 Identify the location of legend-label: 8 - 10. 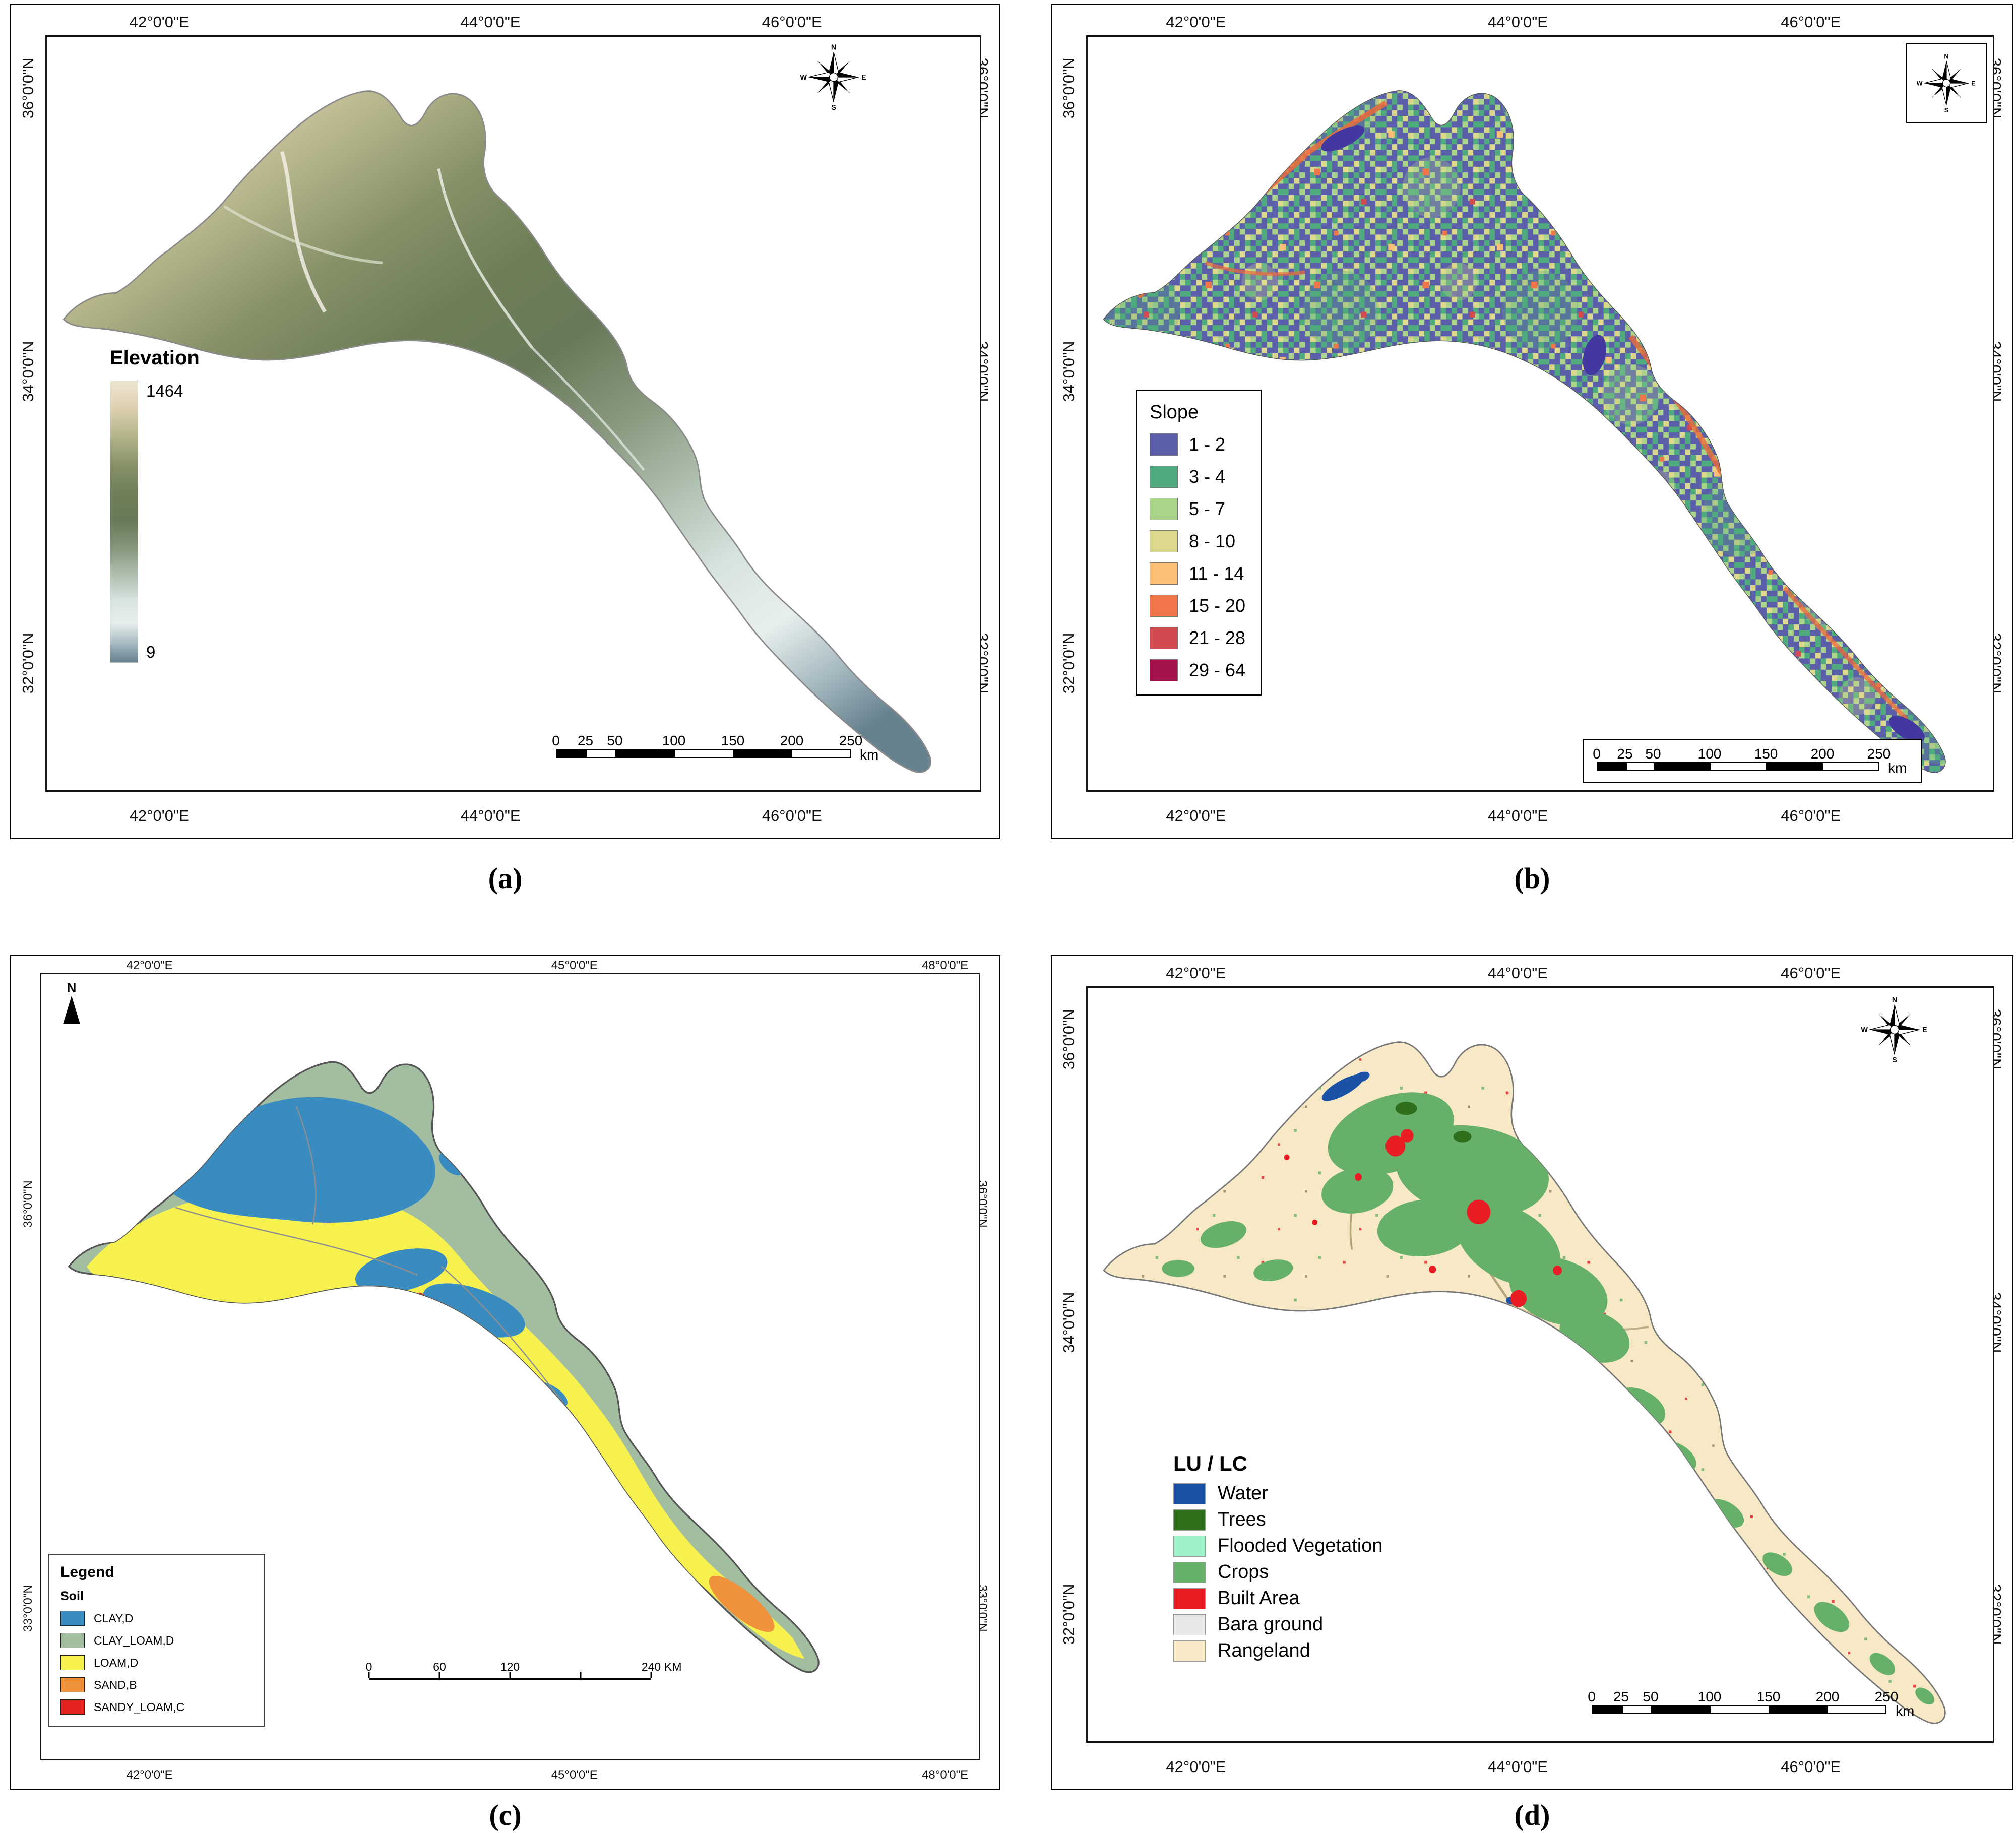
(1212, 541).